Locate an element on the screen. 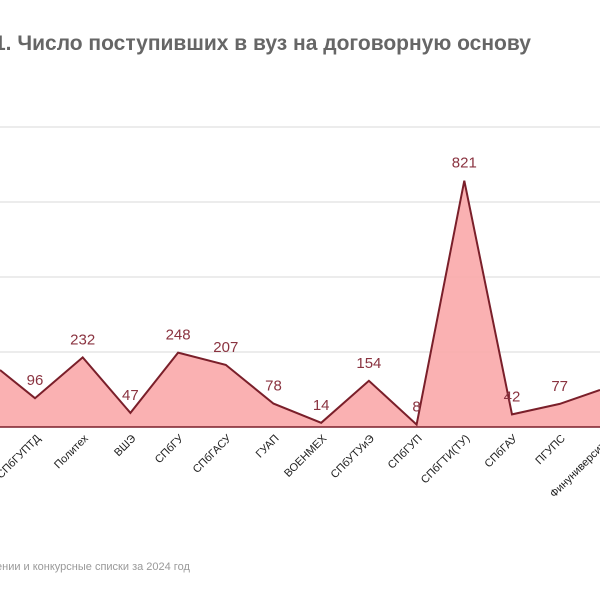 The height and width of the screenshot is (600, 600). data-label: 42 is located at coordinates (512, 396).